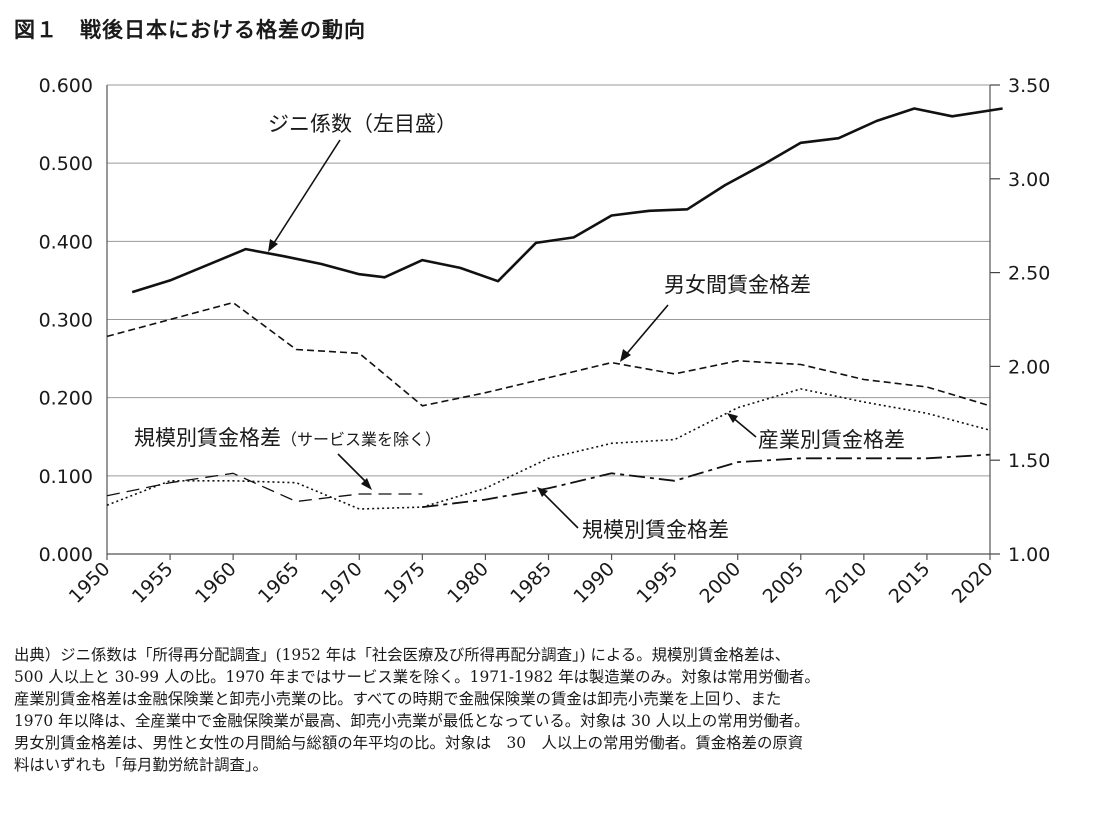  I want to click on x-tick-label: 1970, so click(342, 583).